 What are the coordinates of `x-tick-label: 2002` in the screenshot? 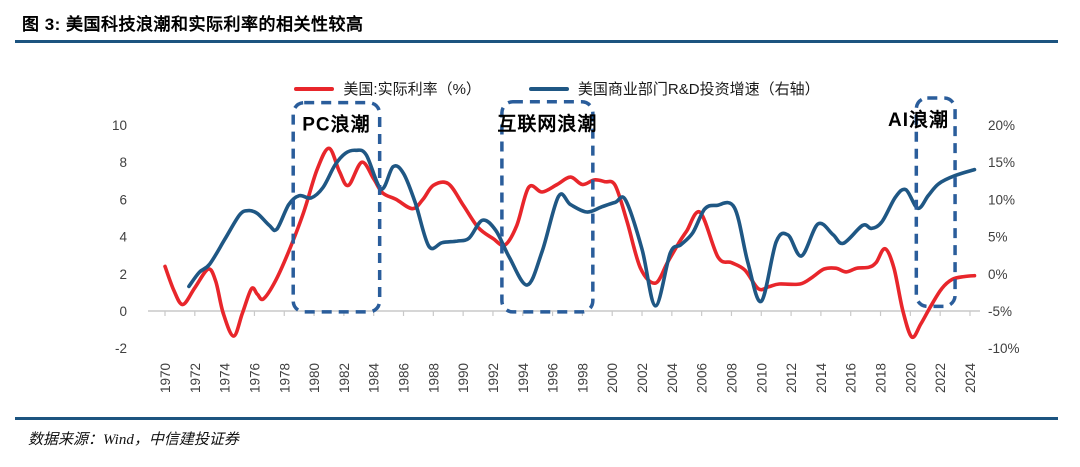 It's located at (642, 378).